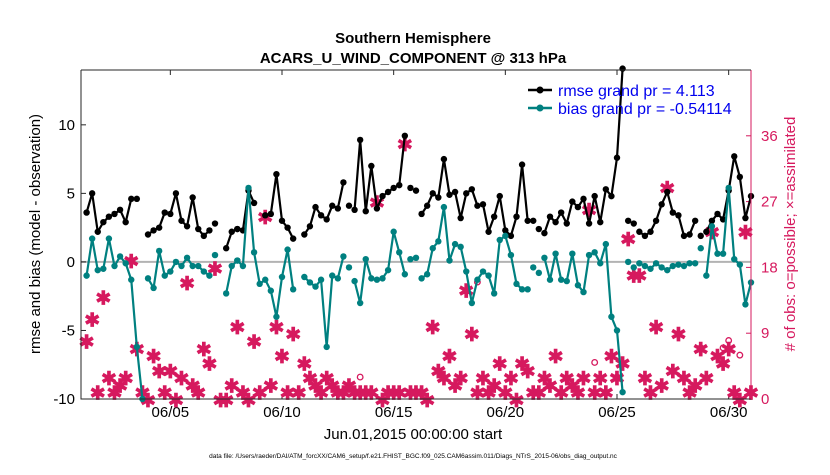 This screenshot has width=830, height=475. What do you see at coordinates (762, 268) in the screenshot?
I see `y2-axis-ticks: 0 9 18 27 36` at bounding box center [762, 268].